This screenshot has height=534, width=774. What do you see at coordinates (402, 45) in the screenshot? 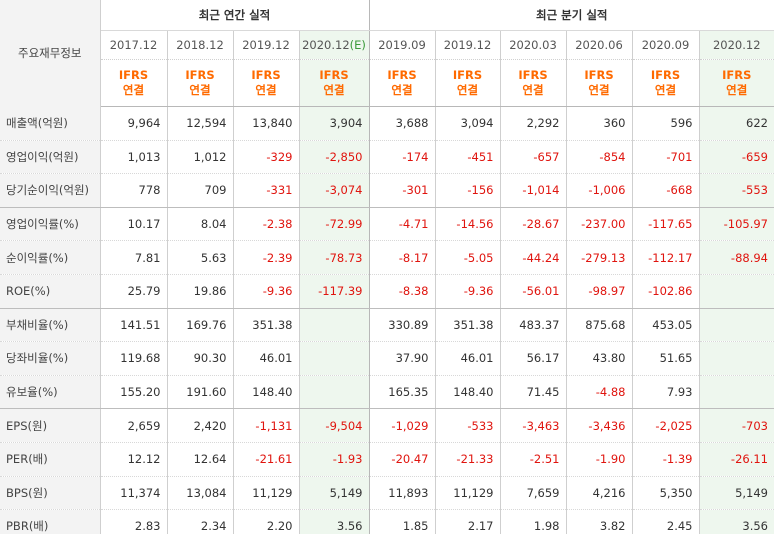
I see `period-label: 2019.09` at bounding box center [402, 45].